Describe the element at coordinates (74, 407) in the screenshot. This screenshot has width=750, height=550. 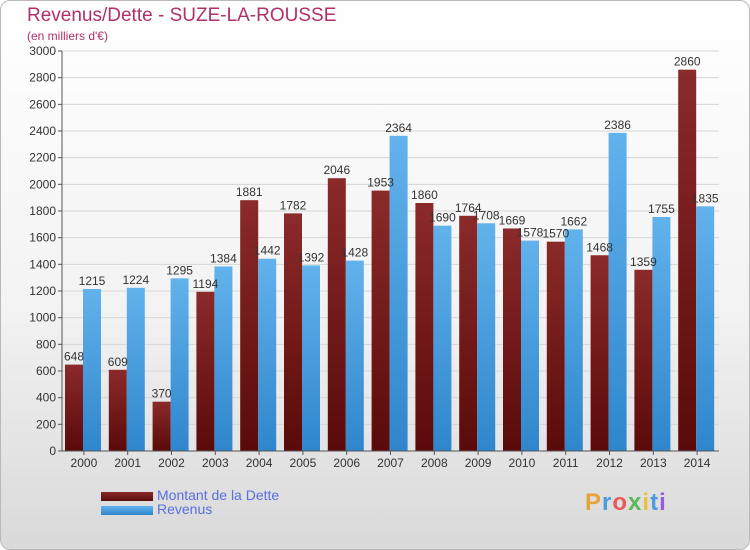
I see `bar-debt-2000` at that location.